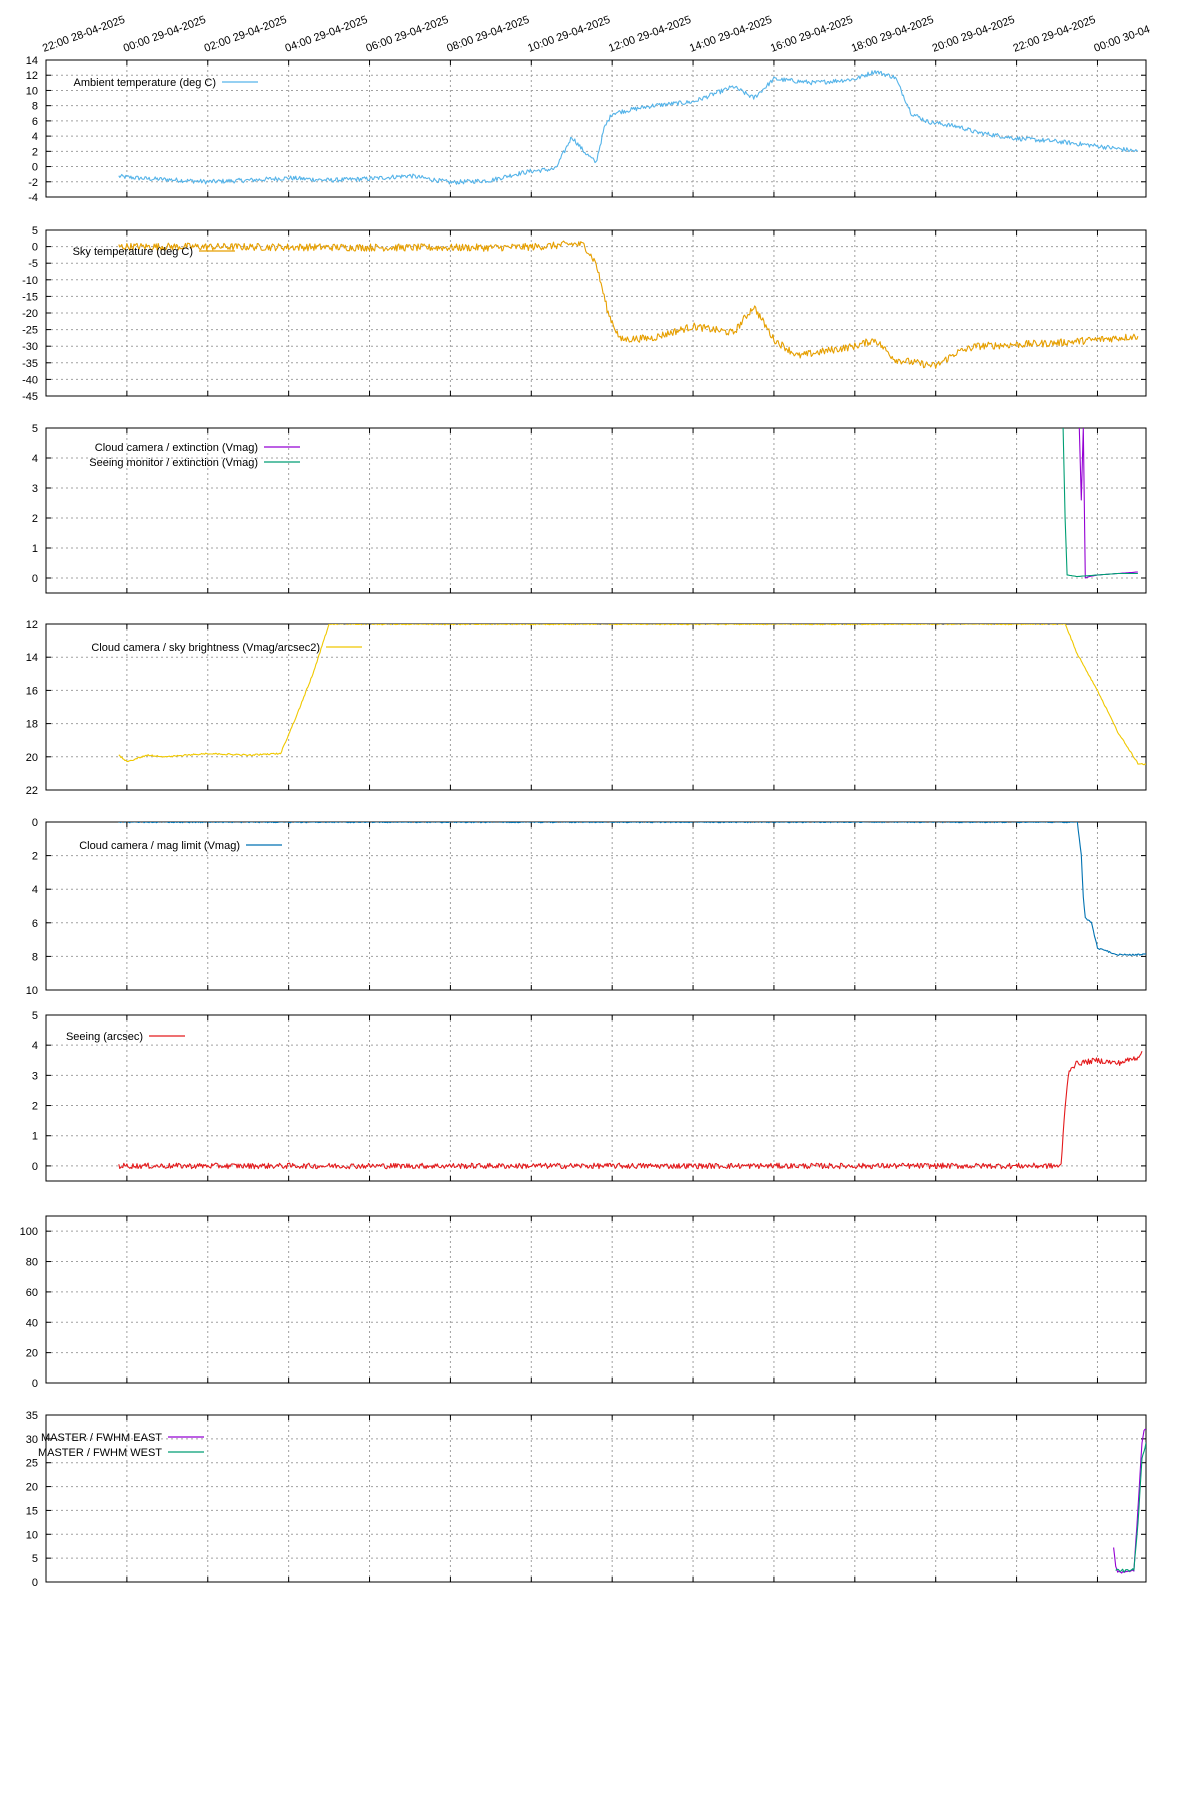  I want to click on x-tick-label: 08:00 29-04-2025, so click(488, 34).